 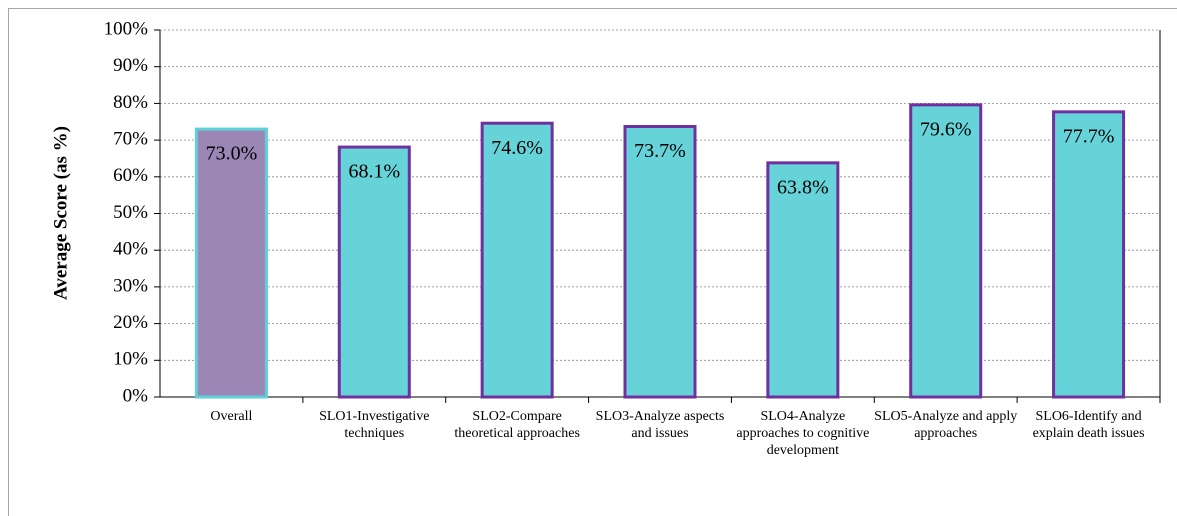 What do you see at coordinates (232, 154) in the screenshot?
I see `data-label: 73.0%` at bounding box center [232, 154].